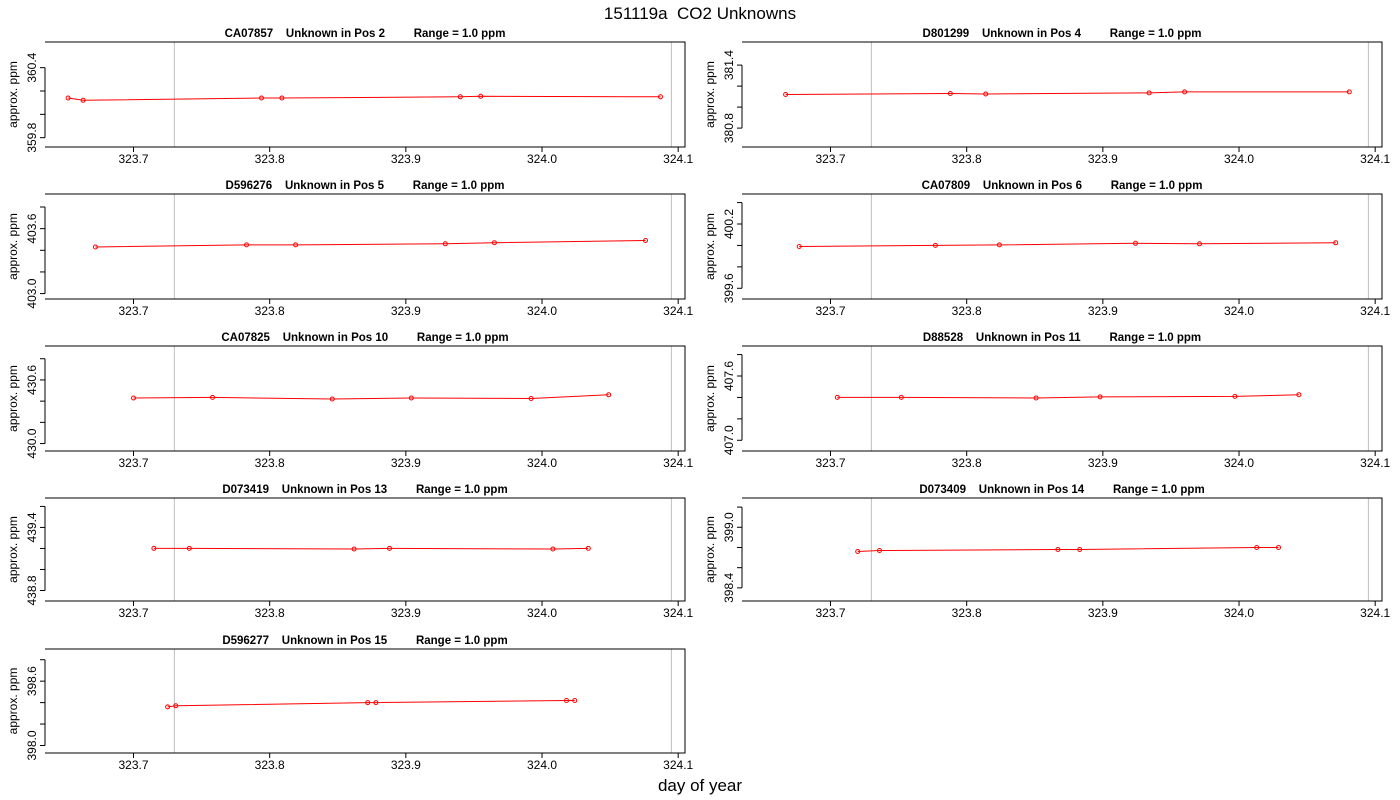 The height and width of the screenshot is (800, 1400). I want to click on y-tick-label: 407.6, so click(729, 376).